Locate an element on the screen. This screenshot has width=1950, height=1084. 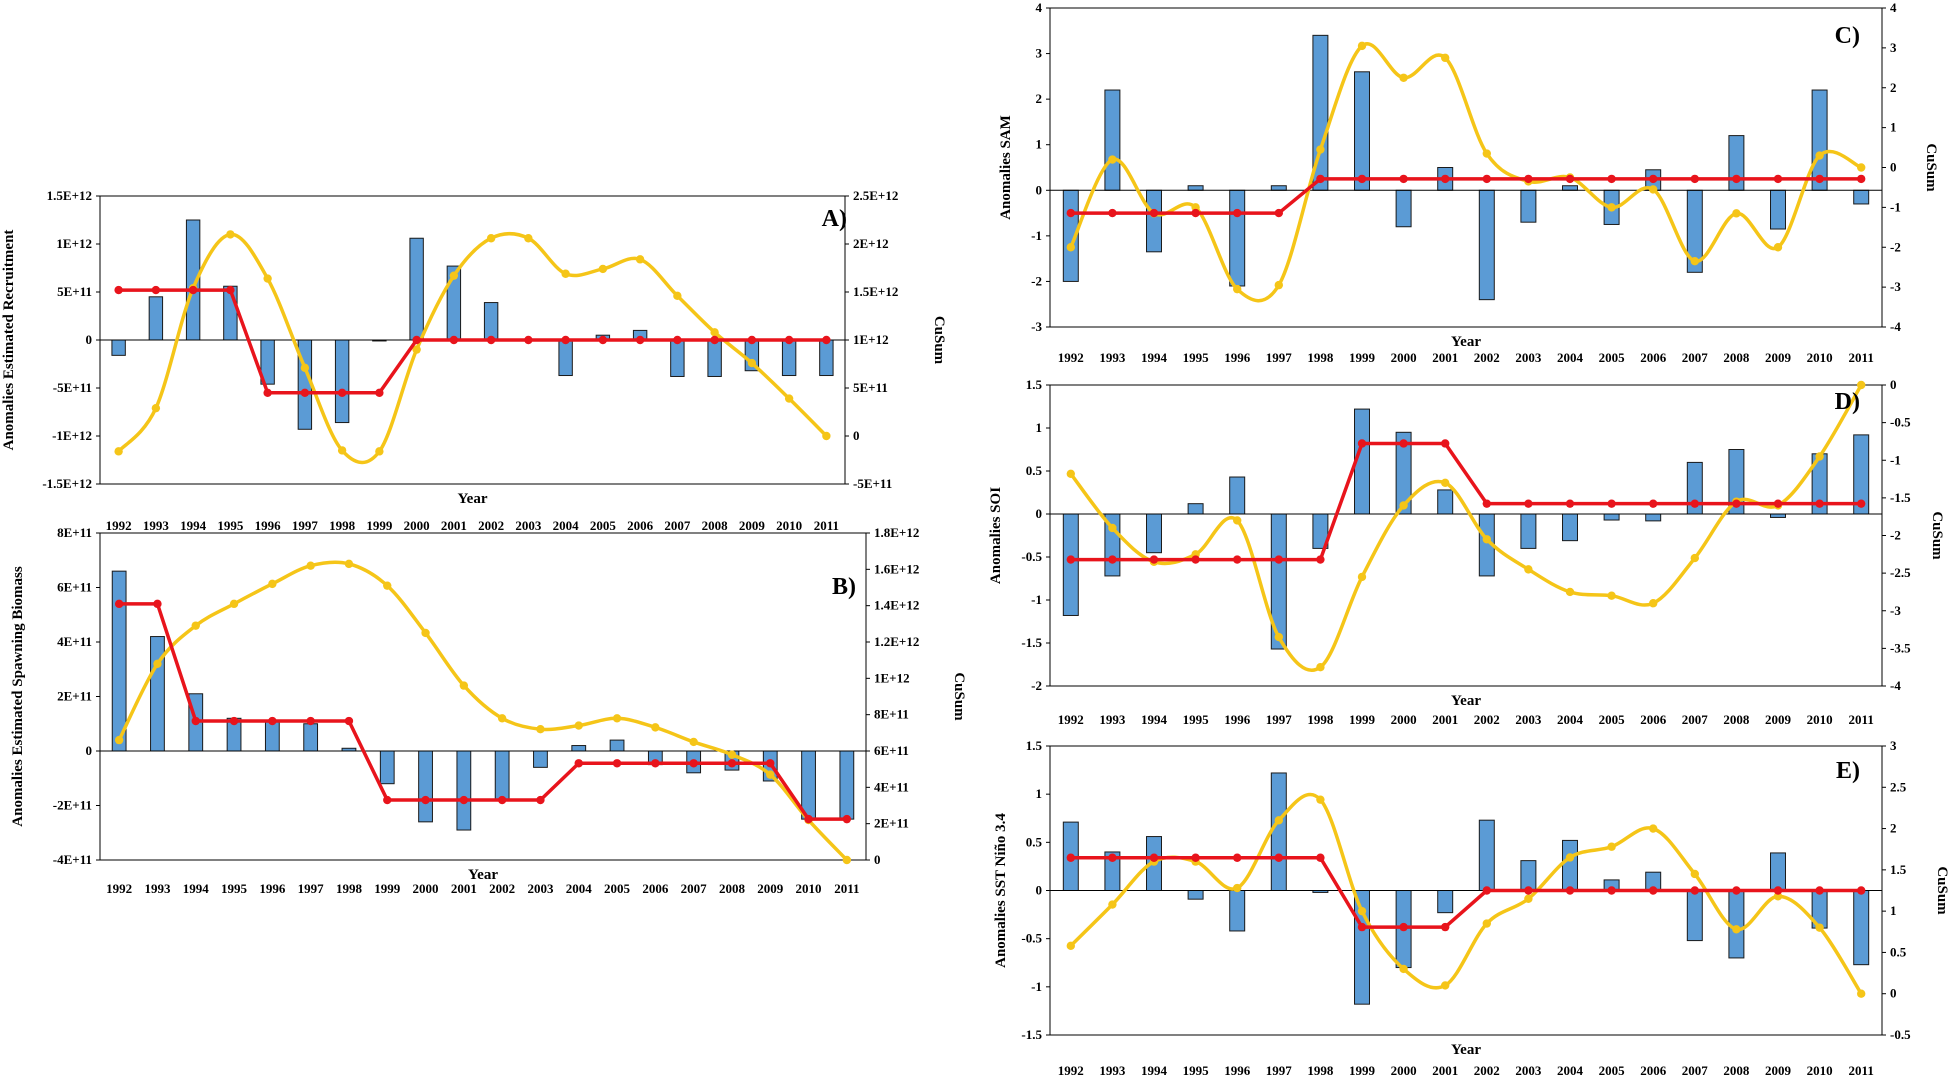
y2-tick-label: 6E+11 is located at coordinates (891, 750).